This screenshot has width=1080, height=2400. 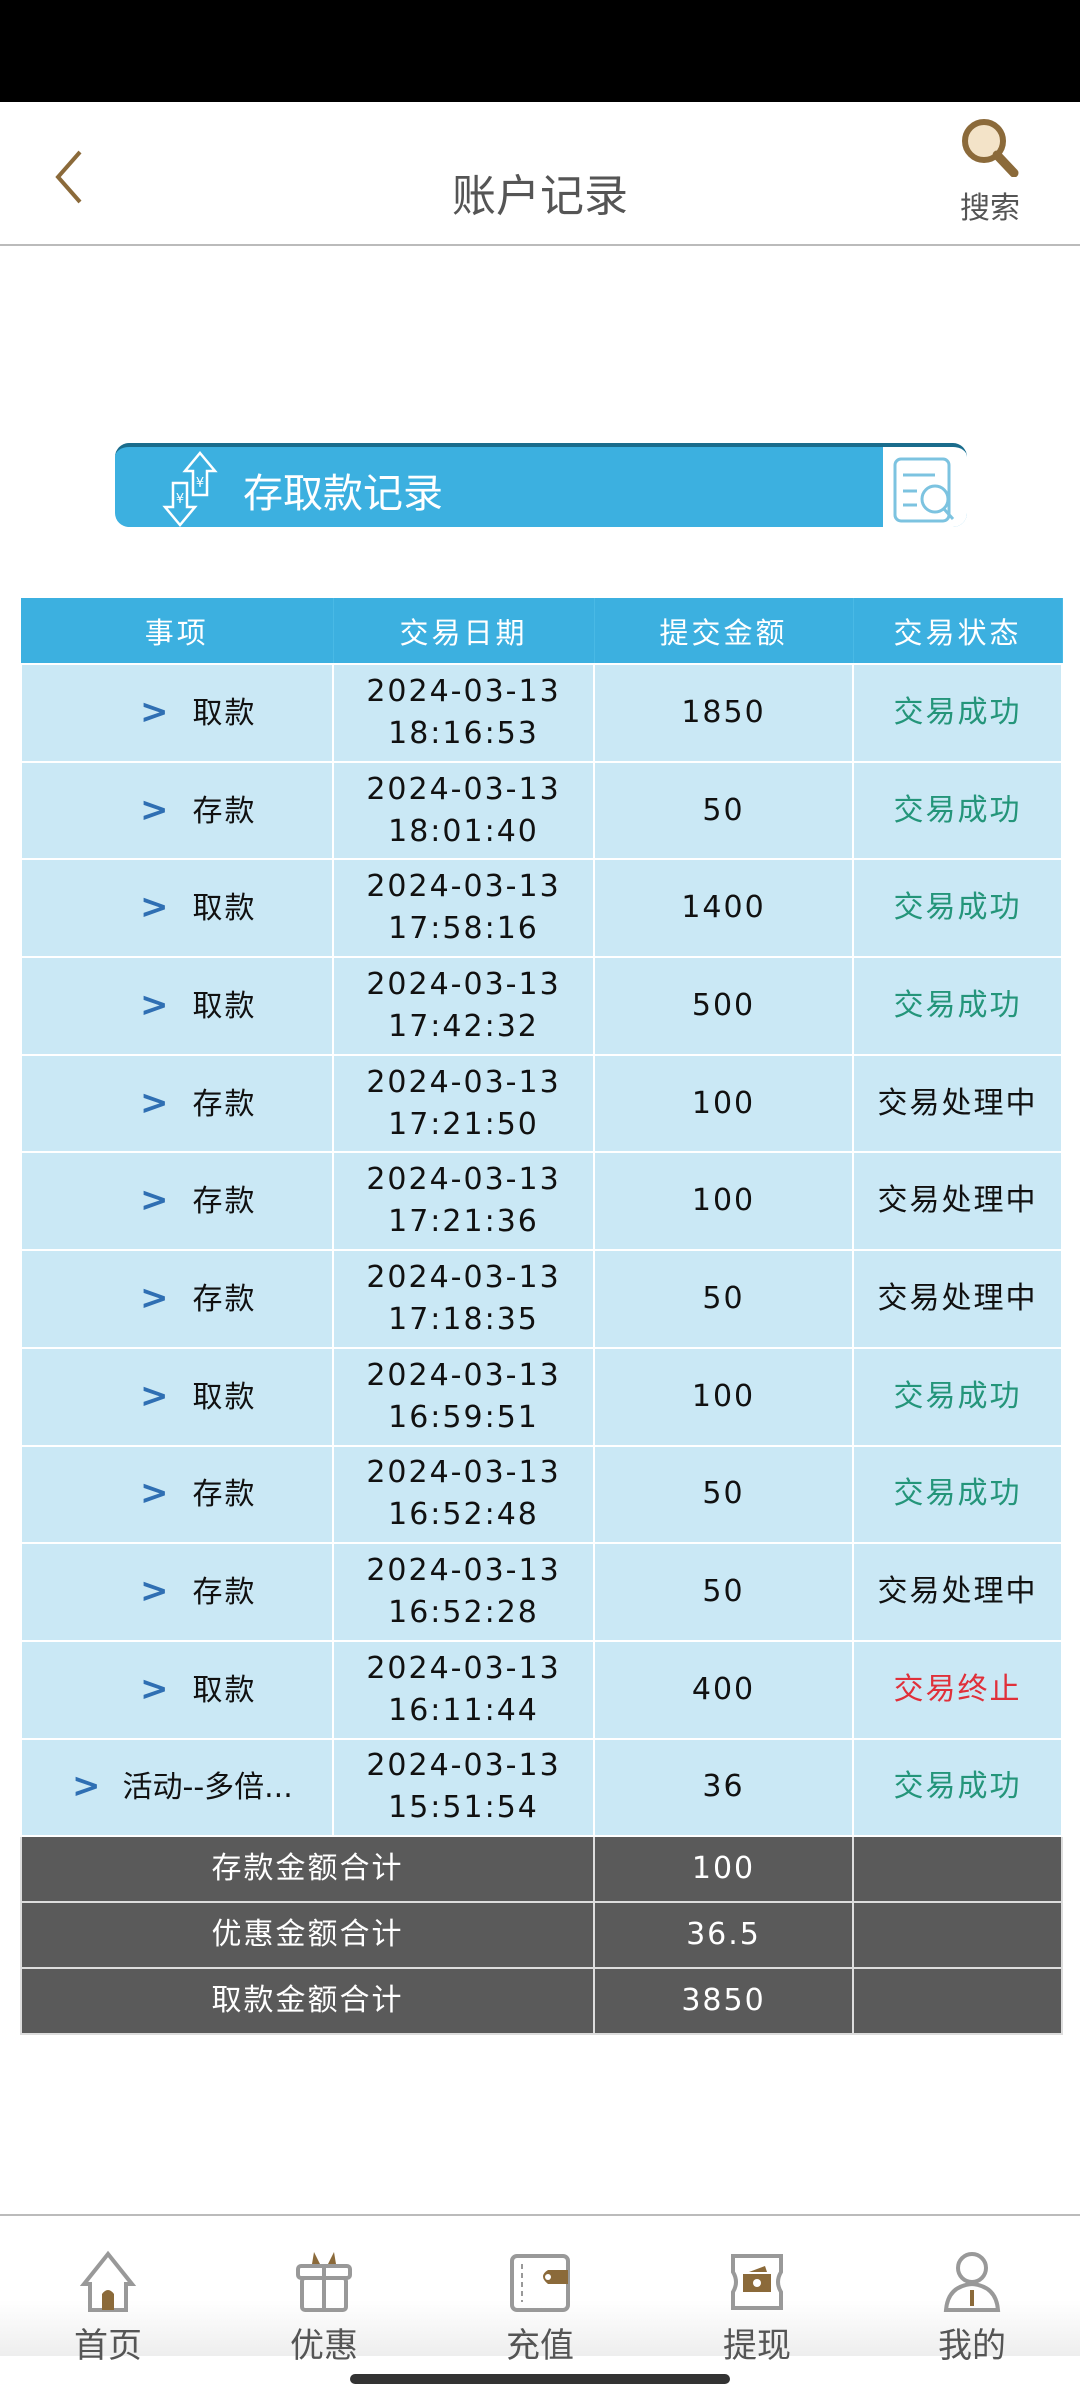 What do you see at coordinates (463, 1689) in the screenshot?
I see `date-cell: 2024-03-13 16:11:44` at bounding box center [463, 1689].